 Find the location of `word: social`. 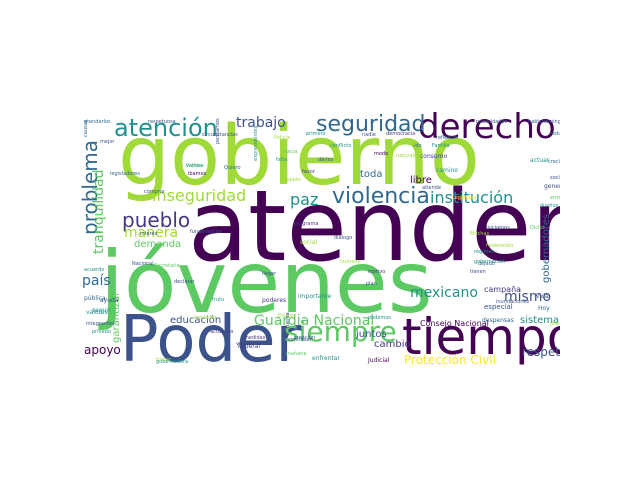

word: social is located at coordinates (309, 242).